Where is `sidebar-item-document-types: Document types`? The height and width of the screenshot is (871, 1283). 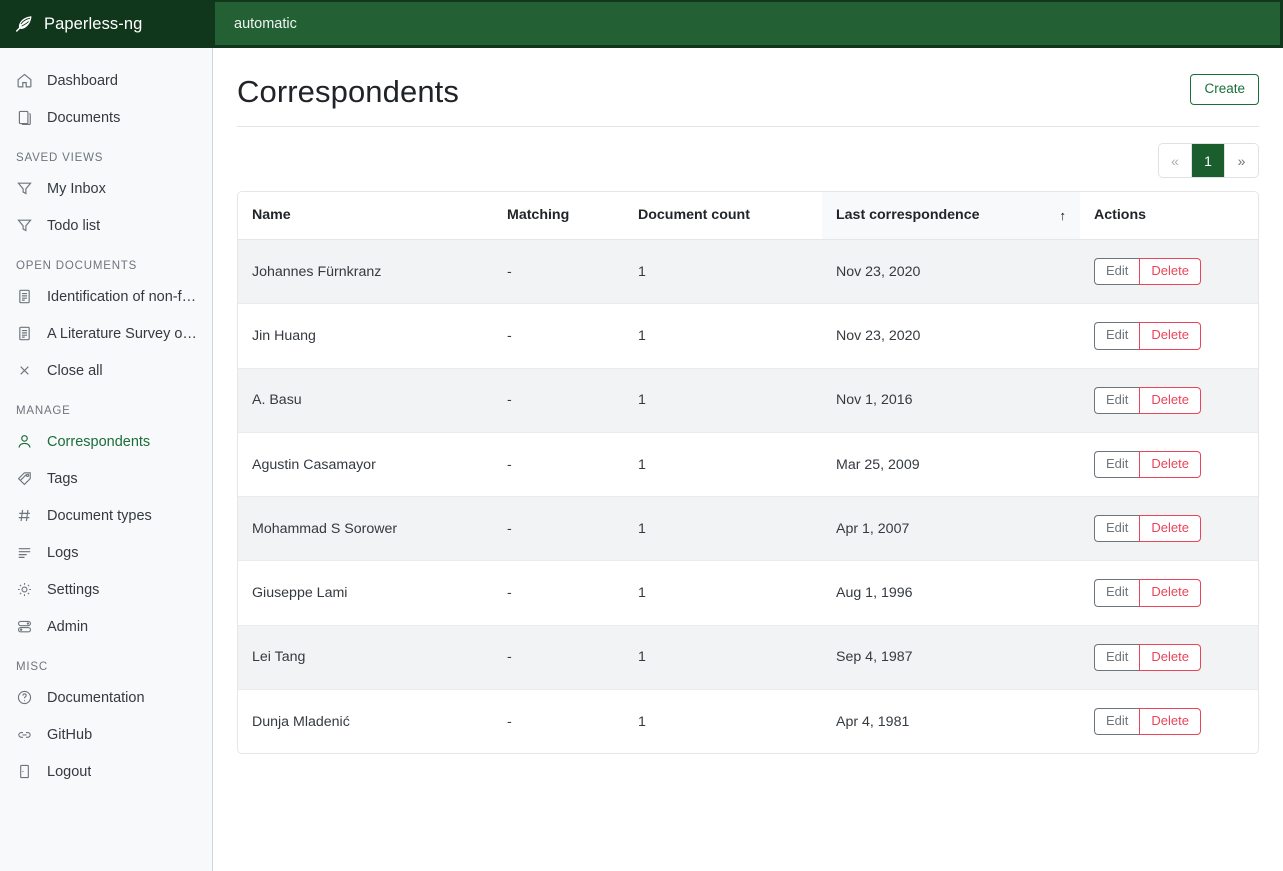 sidebar-item-document-types: Document types is located at coordinates (106, 515).